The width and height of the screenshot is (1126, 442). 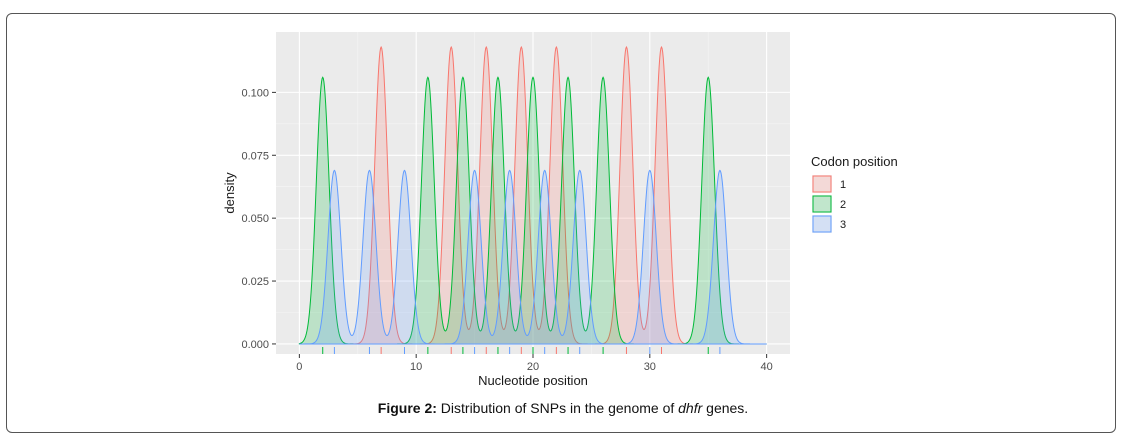 What do you see at coordinates (416, 367) in the screenshot?
I see `x-tick-label: 10` at bounding box center [416, 367].